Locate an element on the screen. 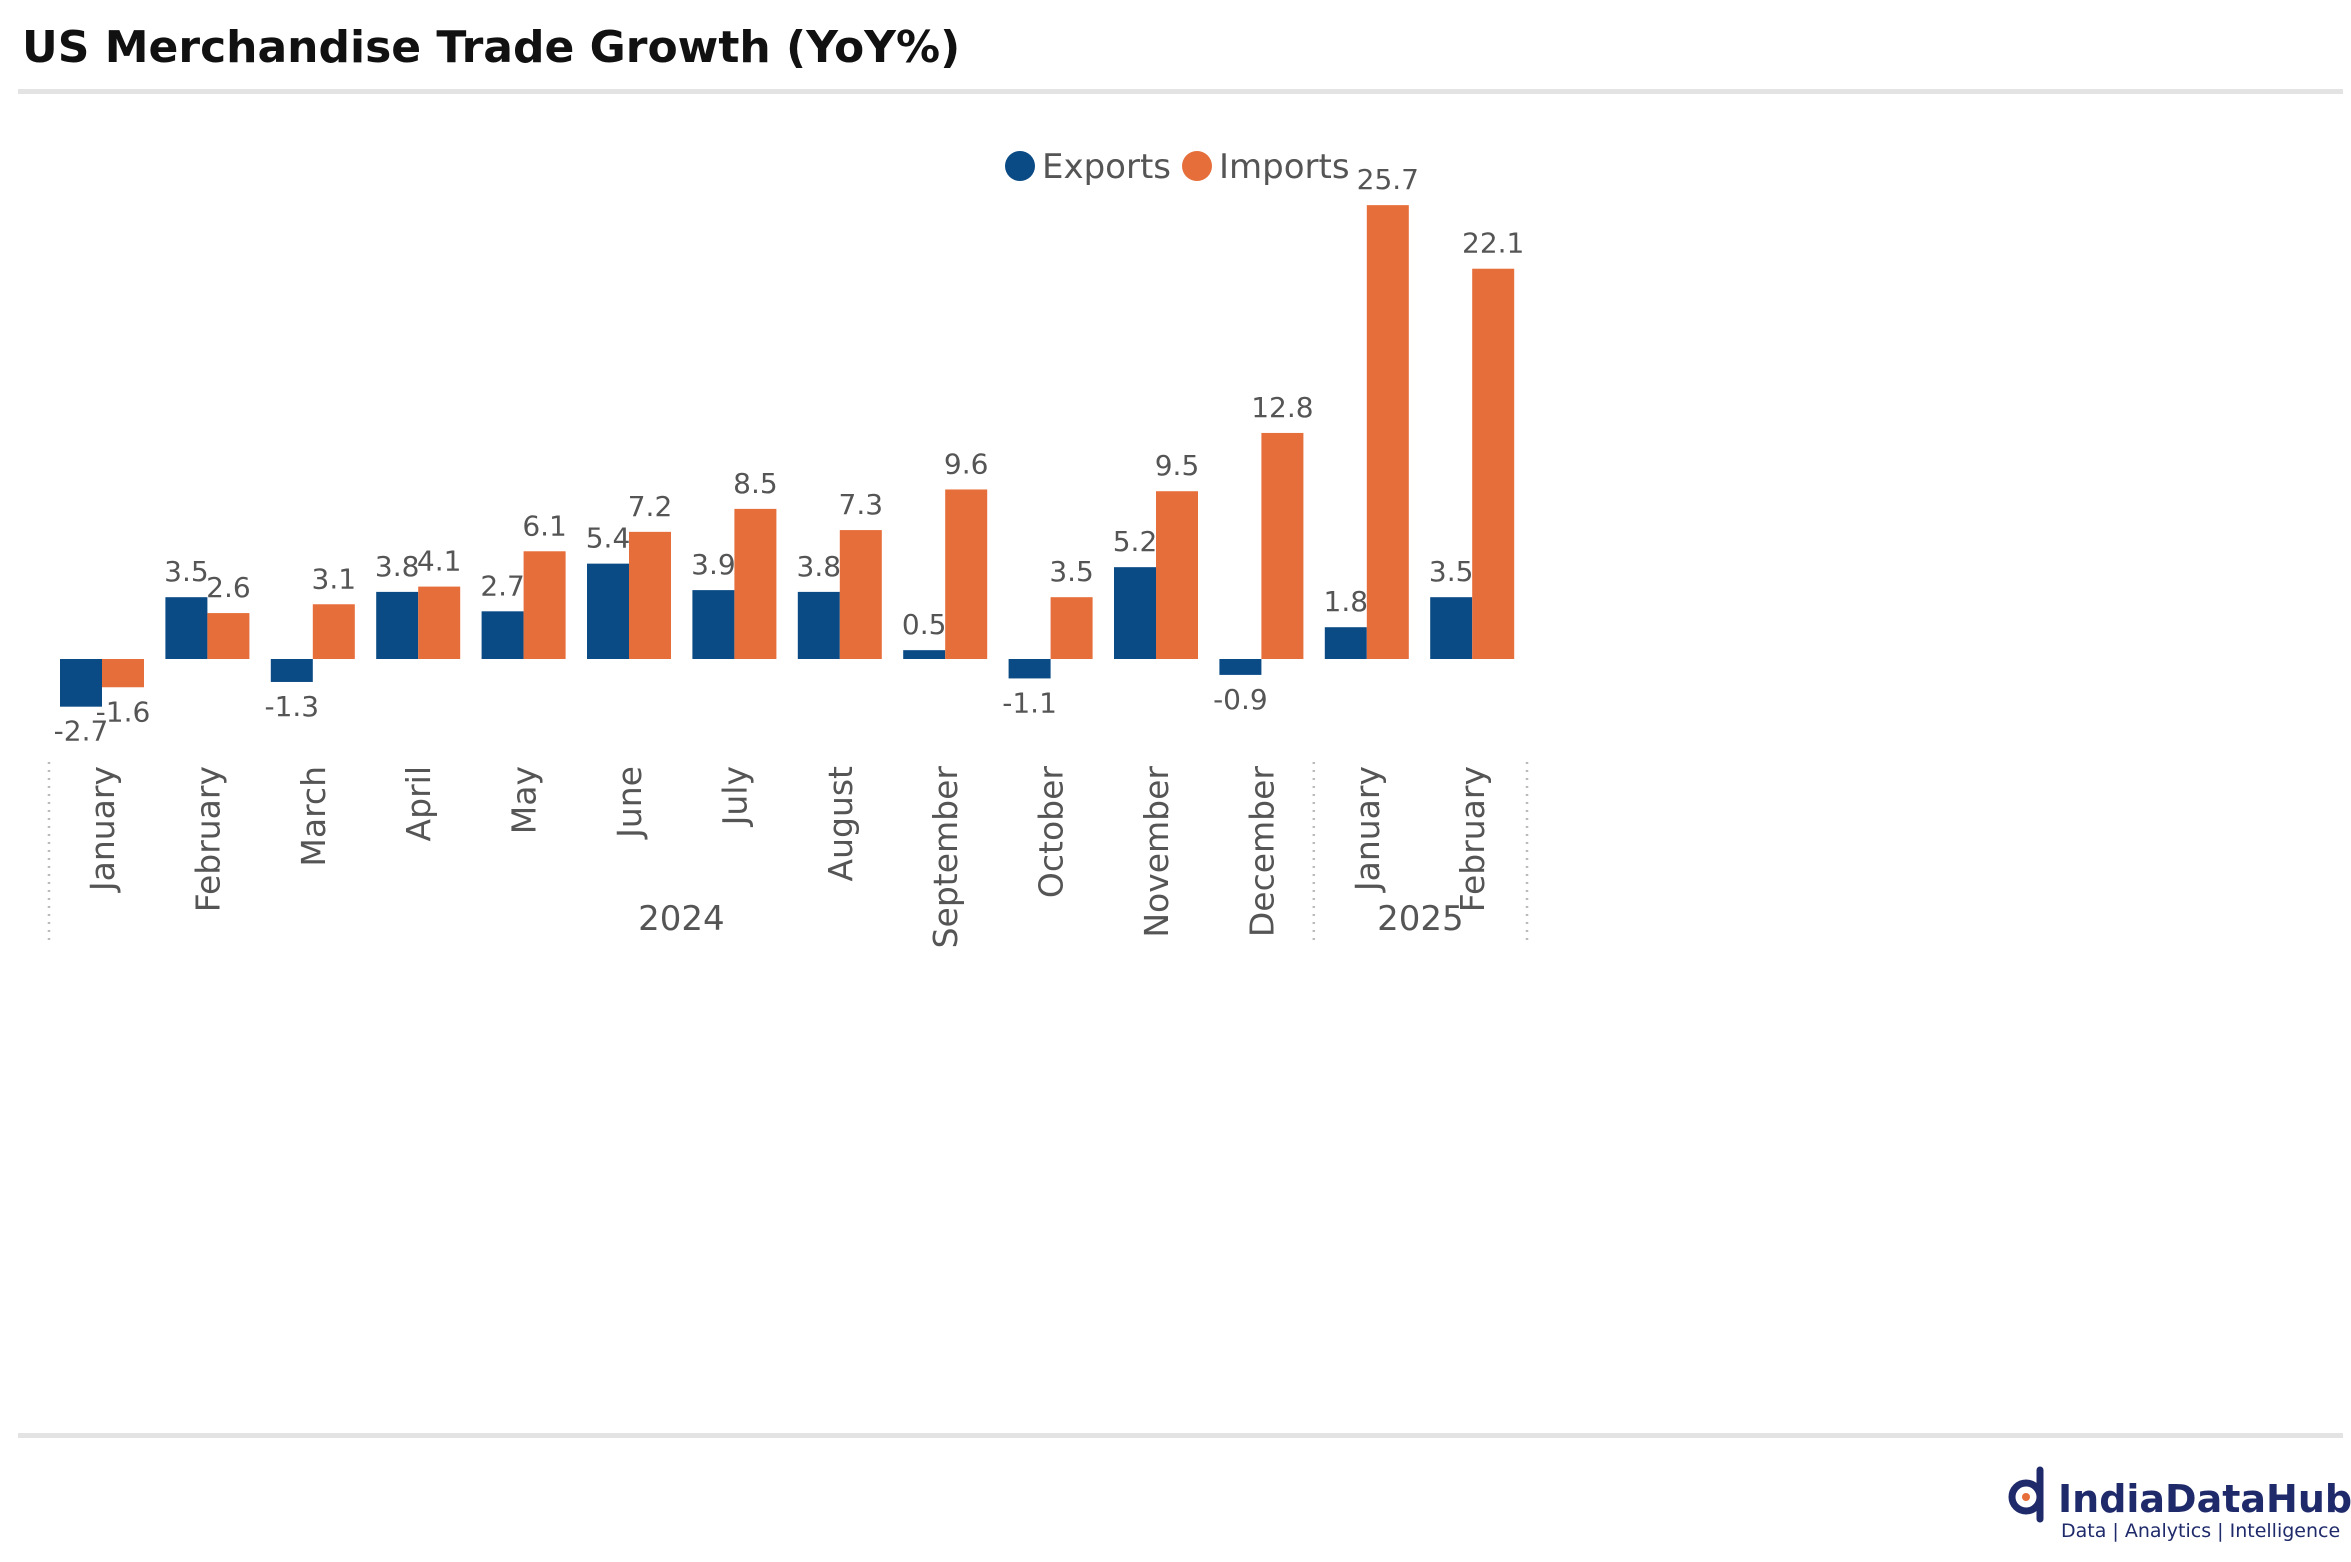 The image size is (2351, 1562). bottom-rule is located at coordinates (1180, 1435).